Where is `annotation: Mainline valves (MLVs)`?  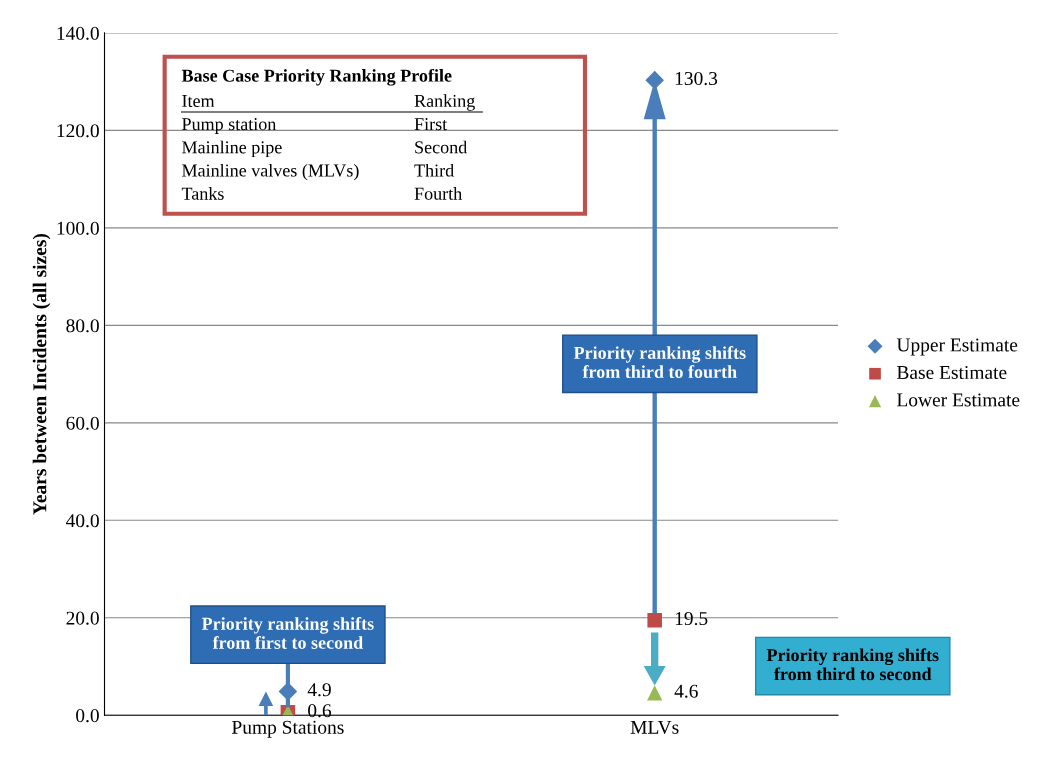 annotation: Mainline valves (MLVs) is located at coordinates (270, 172).